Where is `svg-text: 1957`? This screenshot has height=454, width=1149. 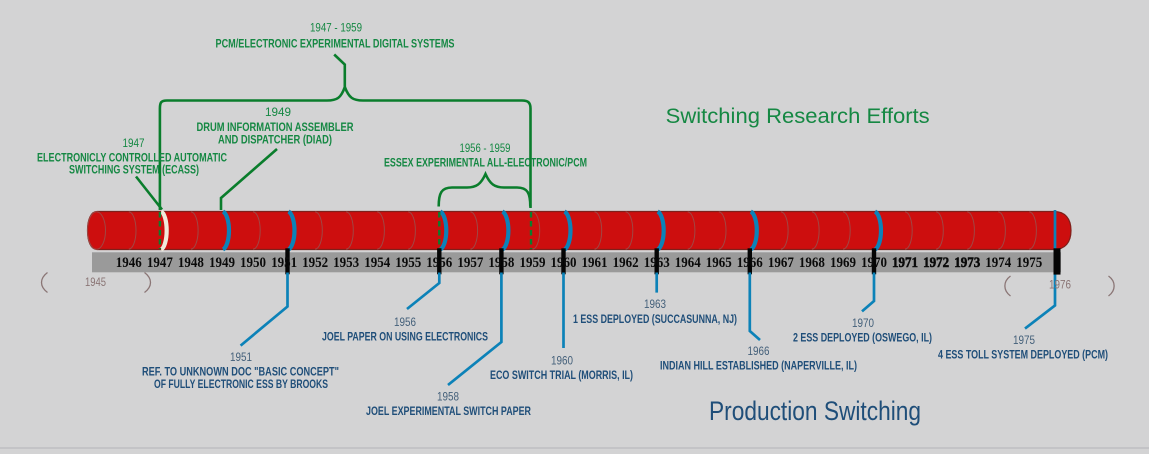
svg-text: 1957 is located at coordinates (470, 263).